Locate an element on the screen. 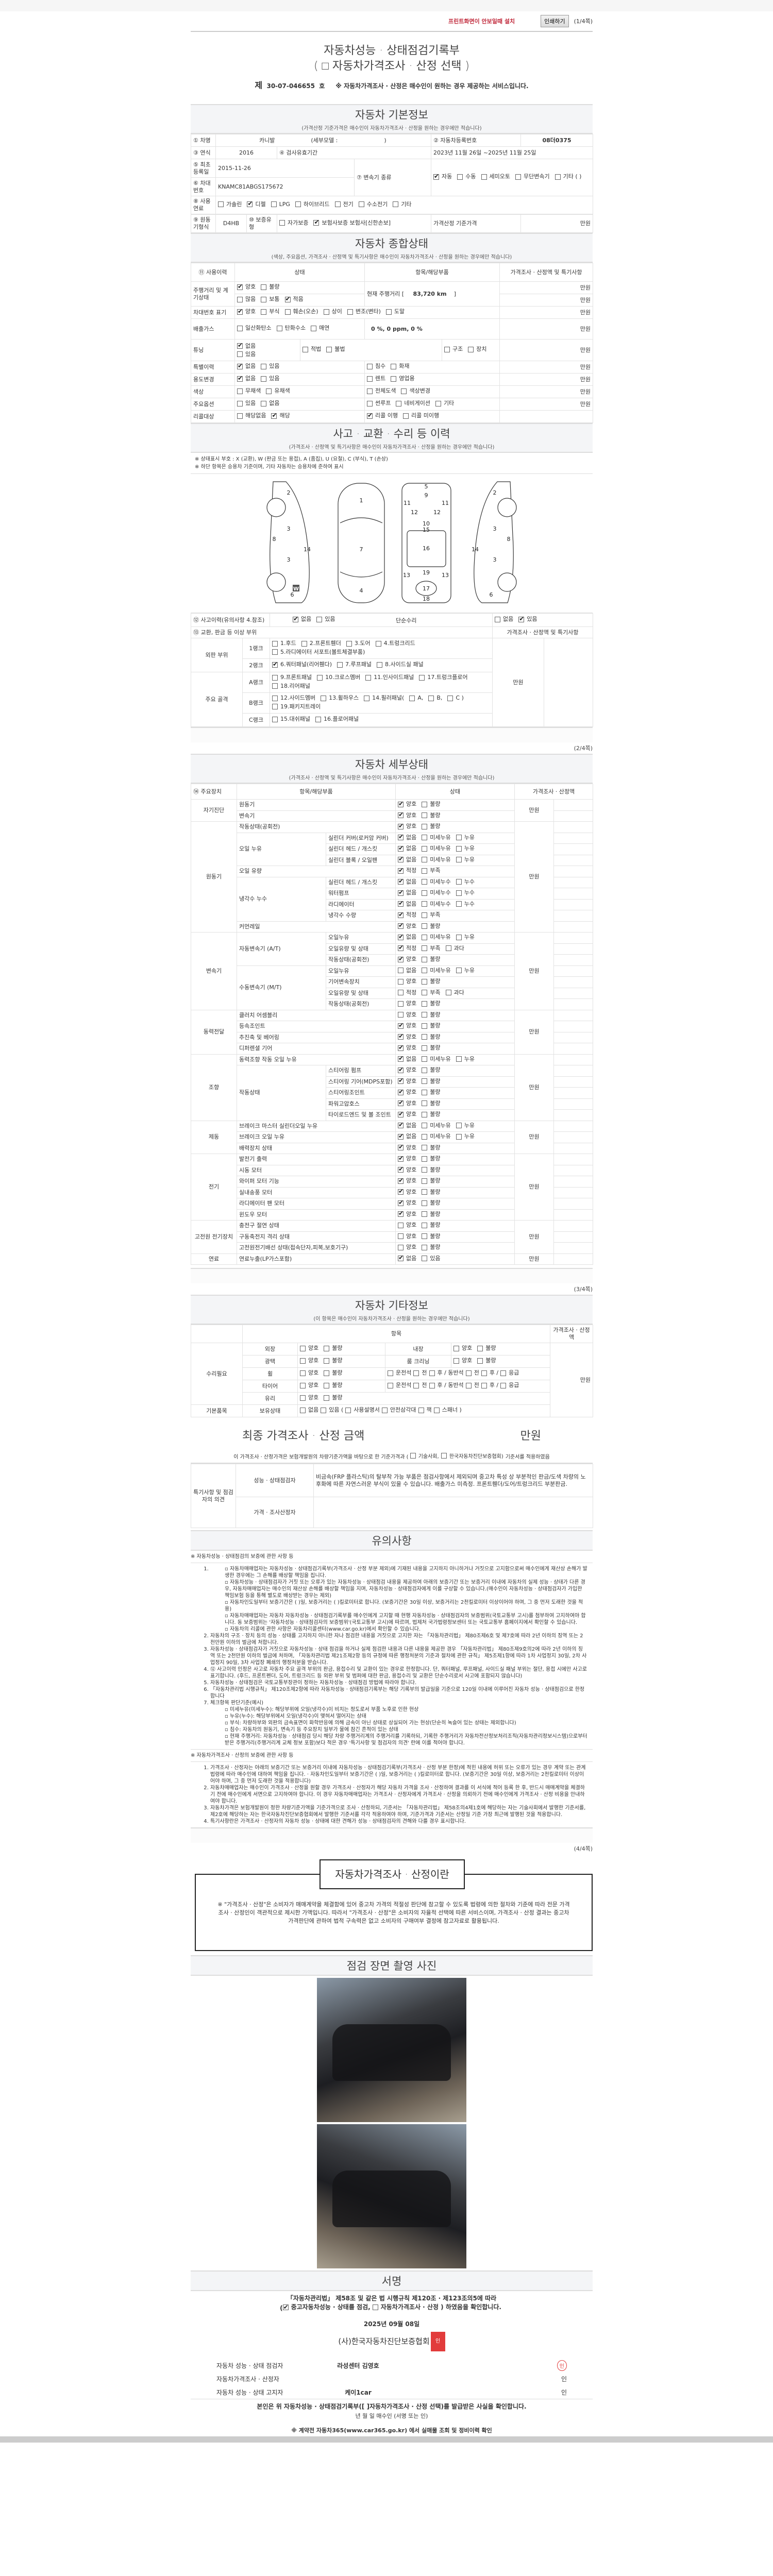 The image size is (773, 2576). option: 전체도색 is located at coordinates (381, 391).